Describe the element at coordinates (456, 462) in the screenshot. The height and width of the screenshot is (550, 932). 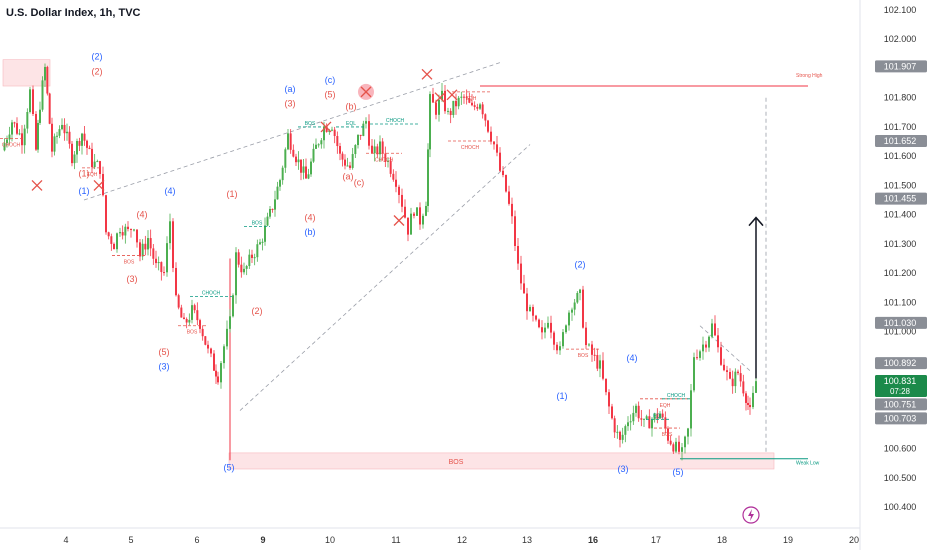
I see `zone-label: BOS` at that location.